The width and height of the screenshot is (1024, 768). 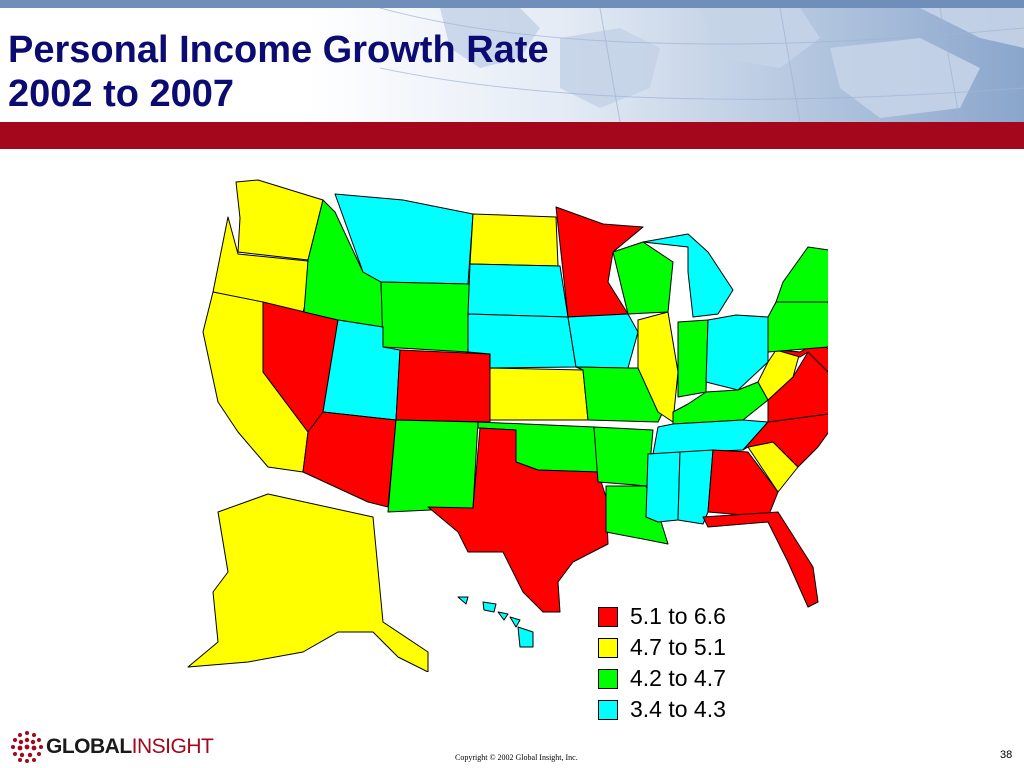 What do you see at coordinates (443, 386) in the screenshot?
I see `state-CO` at bounding box center [443, 386].